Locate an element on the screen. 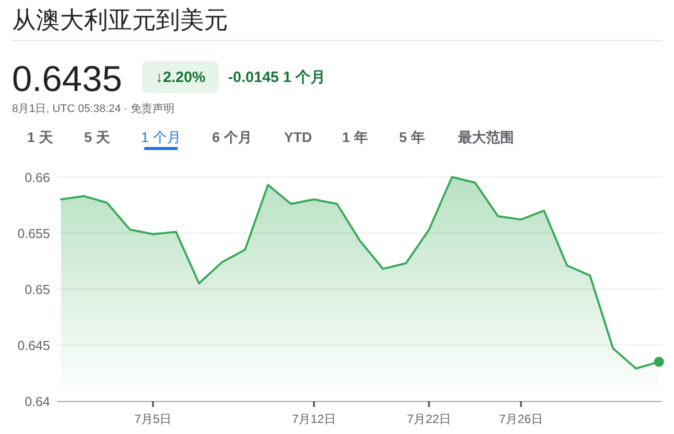 This screenshot has width=674, height=434. text: 8月1日, UTC 05:38:24 · 免责声明 is located at coordinates (93, 108).